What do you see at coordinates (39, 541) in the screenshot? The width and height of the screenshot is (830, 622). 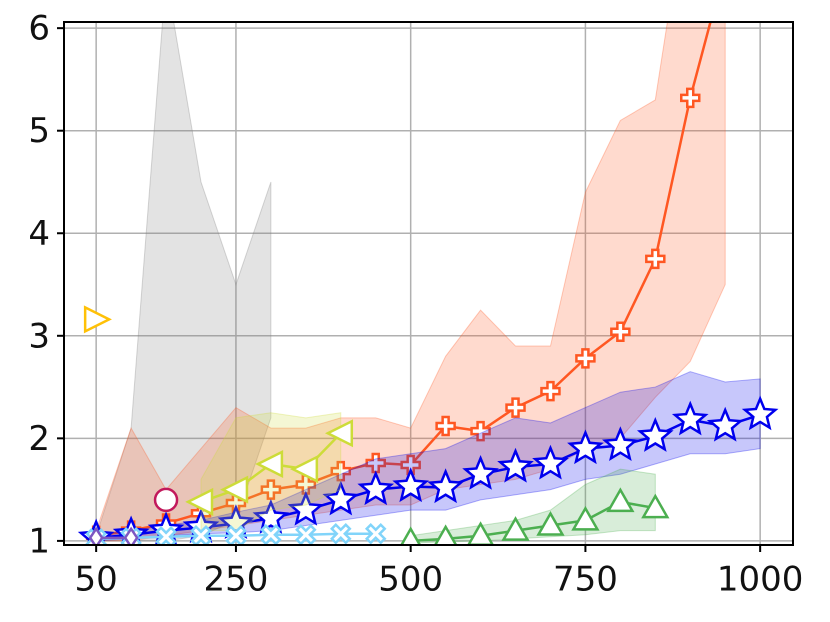 I see `y-tick-label: 1` at bounding box center [39, 541].